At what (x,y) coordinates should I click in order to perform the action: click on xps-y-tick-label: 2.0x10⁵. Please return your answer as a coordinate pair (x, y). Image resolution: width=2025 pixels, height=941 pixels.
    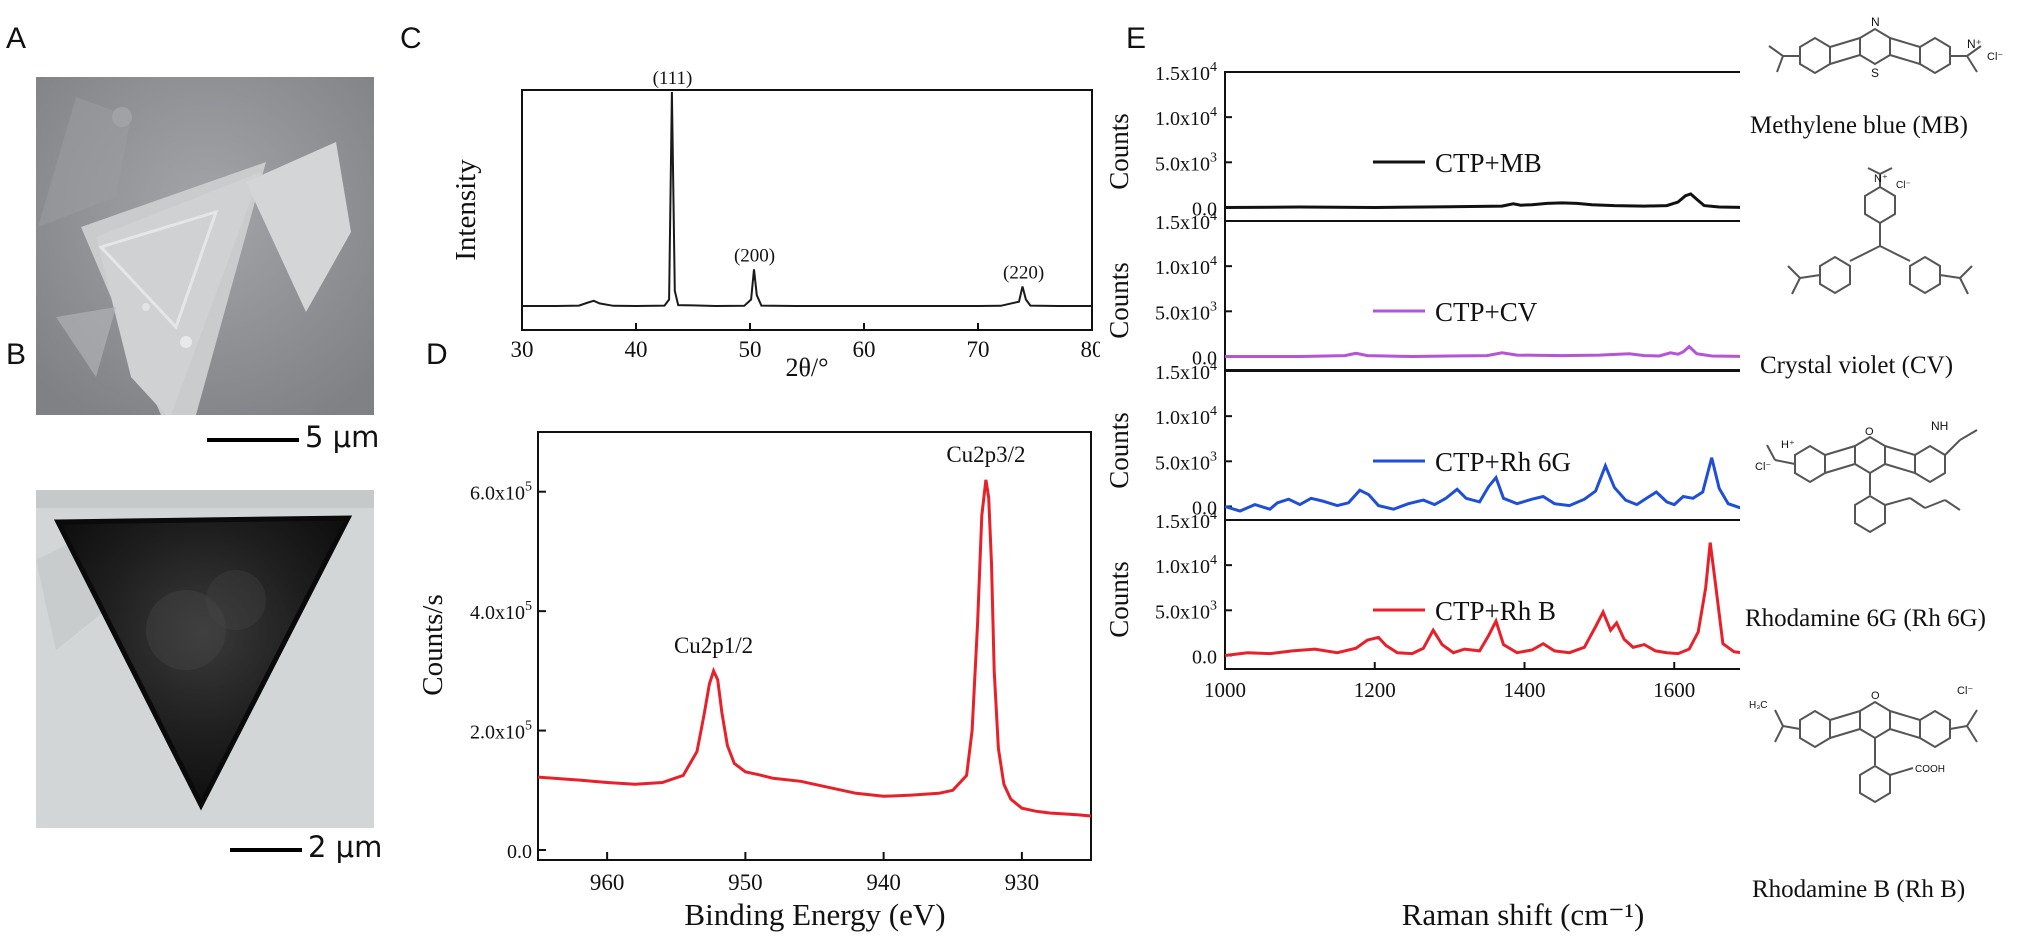
    Looking at the image, I should click on (501, 731).